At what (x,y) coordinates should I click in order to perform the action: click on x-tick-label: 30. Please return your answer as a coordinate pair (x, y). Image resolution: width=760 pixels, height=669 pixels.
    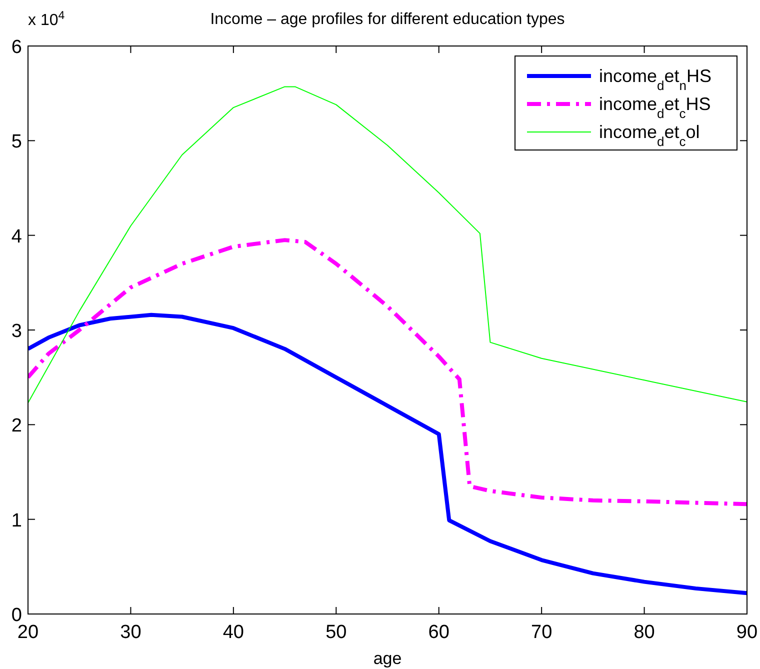
    Looking at the image, I should click on (131, 632).